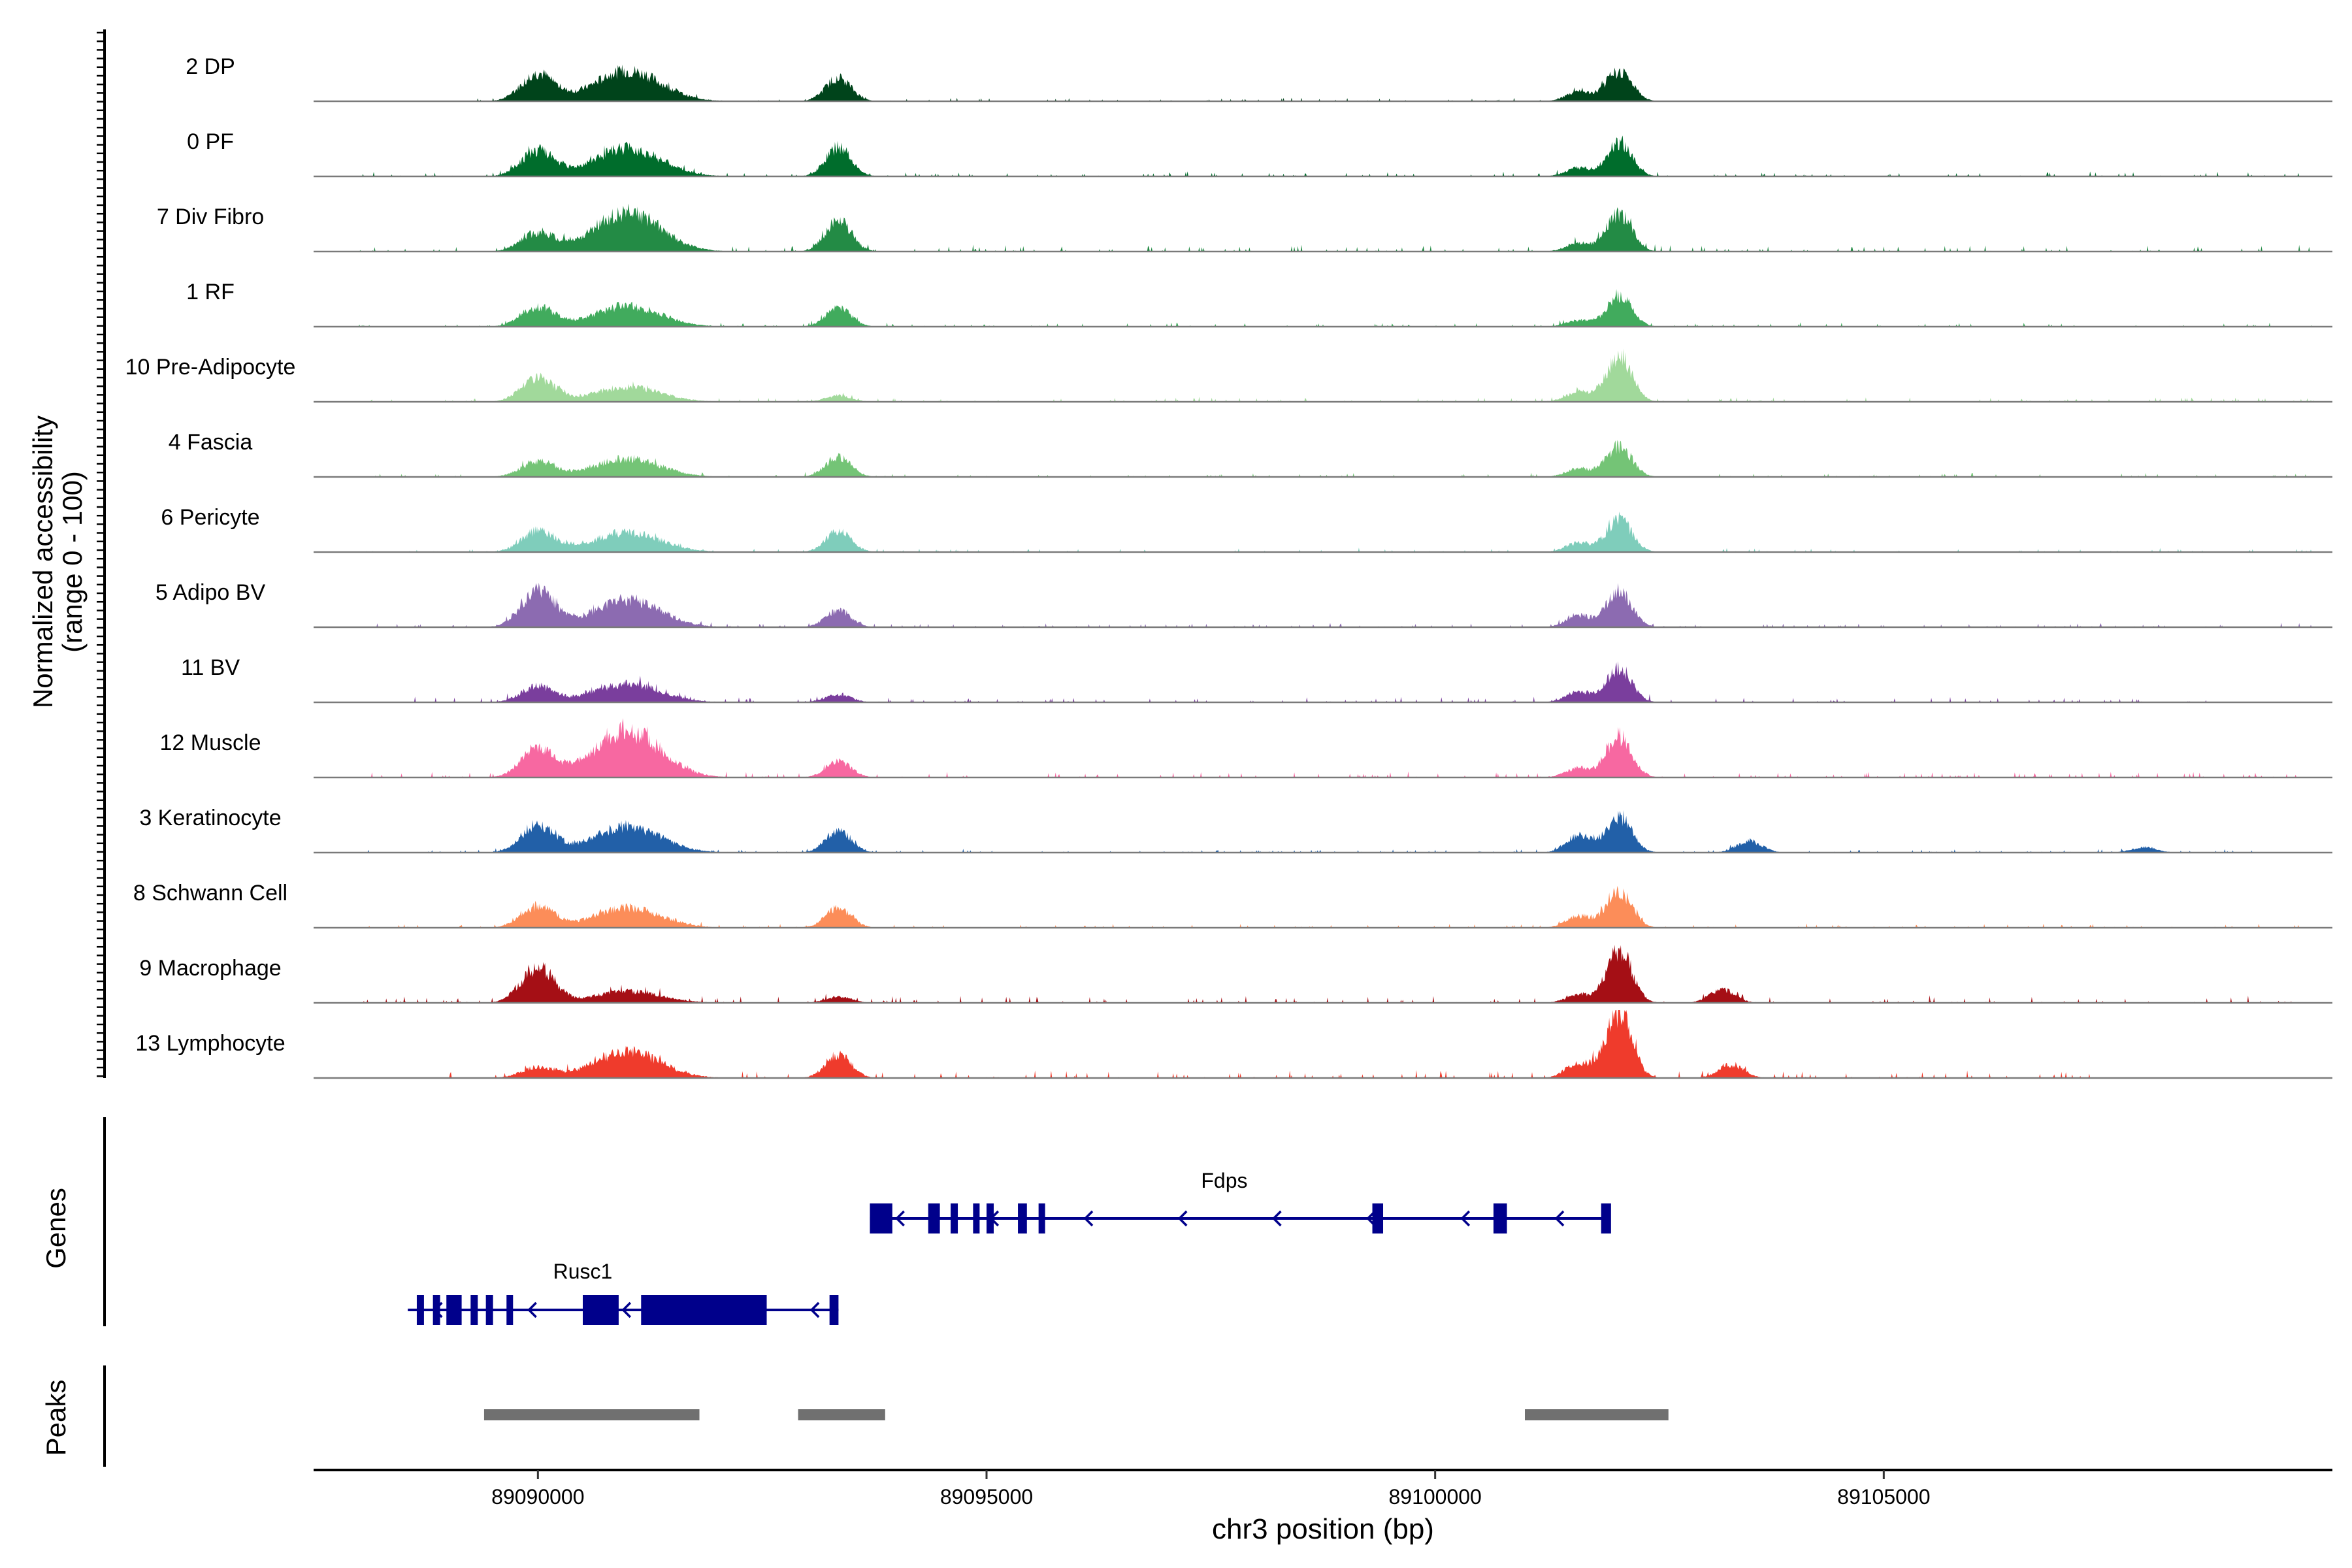  I want to click on track-8-schwann-cell: 8 Schwann Cell, so click(1232, 905).